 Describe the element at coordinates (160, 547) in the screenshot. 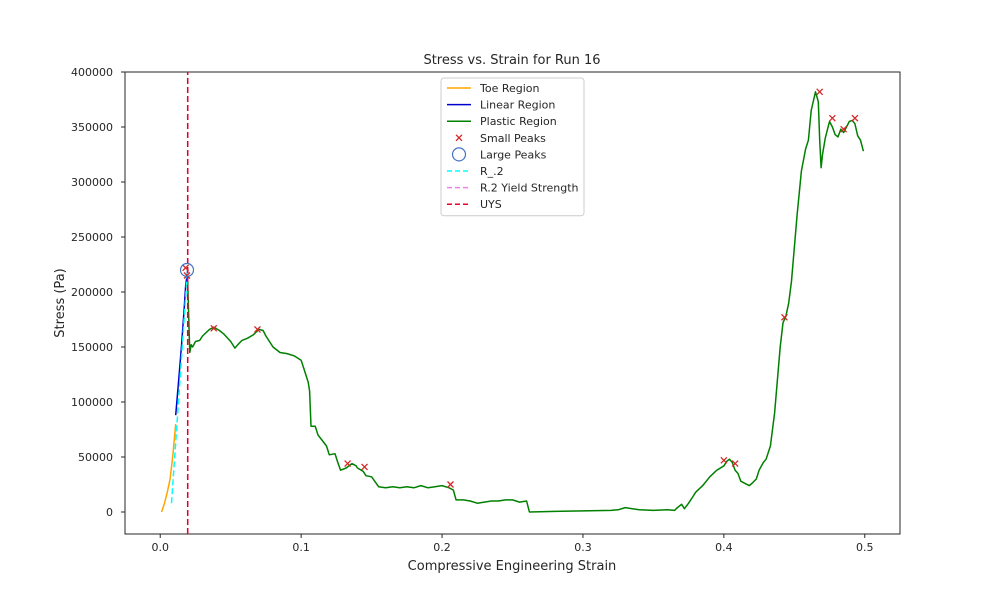

I see `x-tick-label: 0.0` at that location.